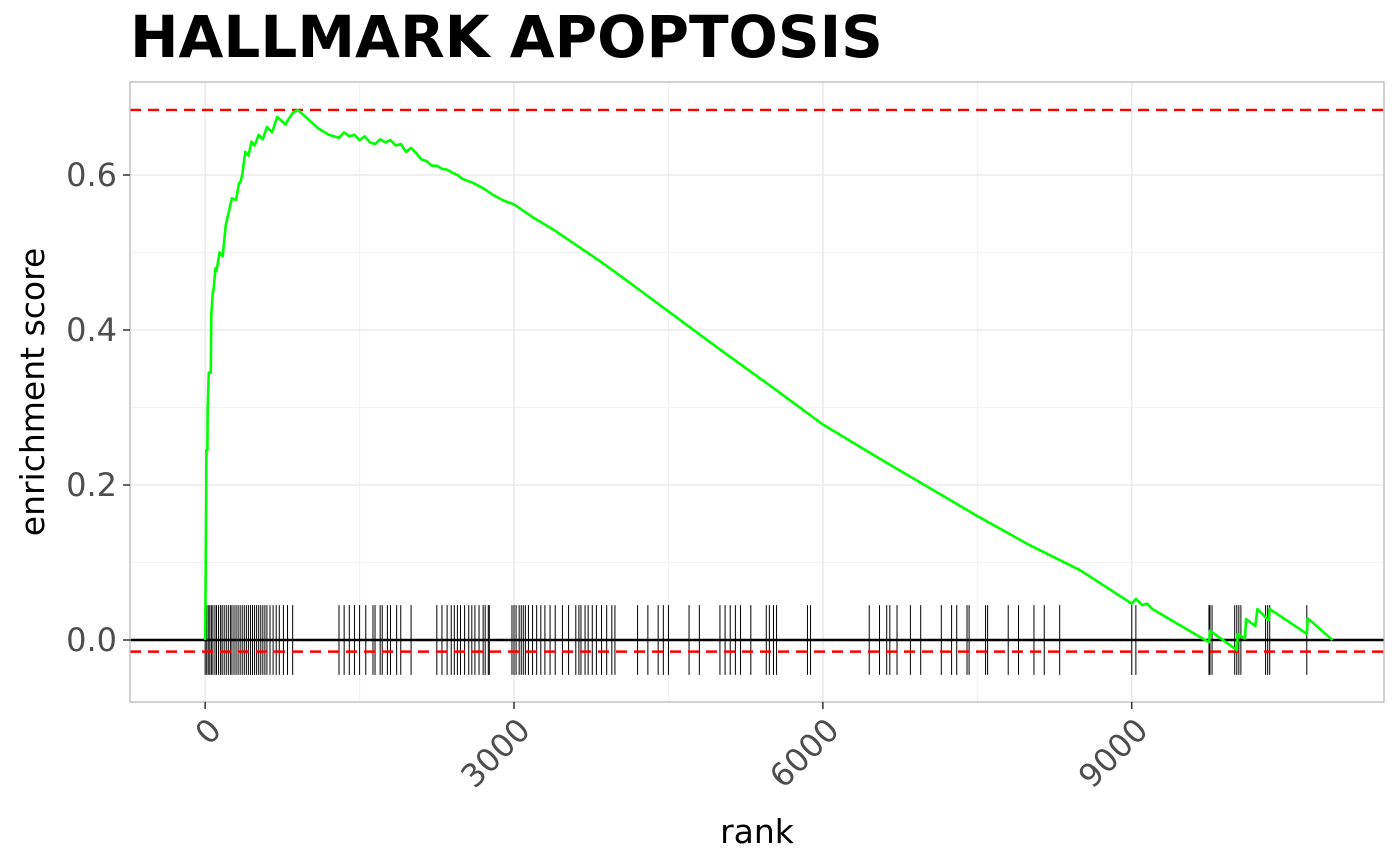 This screenshot has height=865, width=1400. What do you see at coordinates (208, 731) in the screenshot?
I see `x-tick-label: 0` at bounding box center [208, 731].